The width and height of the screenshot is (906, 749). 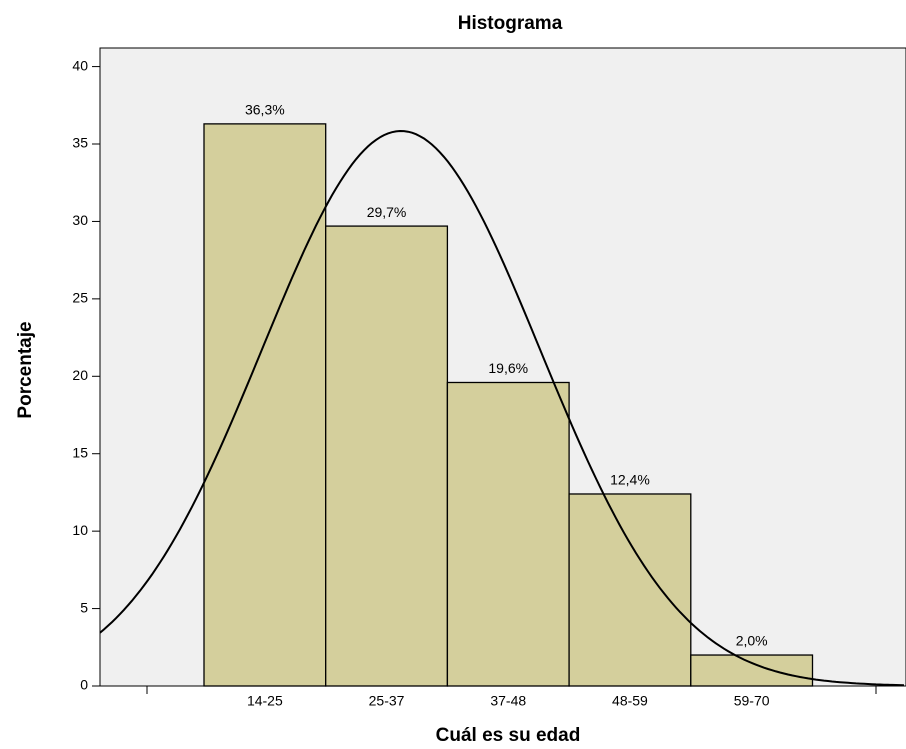 I want to click on y-tick-label: 15, so click(x=80, y=452).